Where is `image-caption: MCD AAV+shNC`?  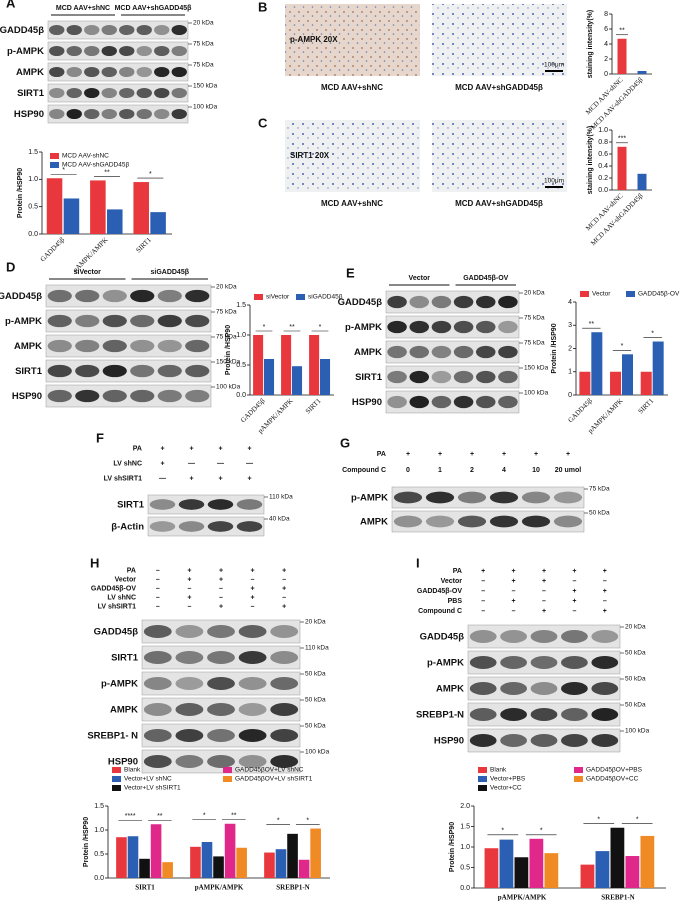
image-caption: MCD AAV+shNC is located at coordinates (352, 87).